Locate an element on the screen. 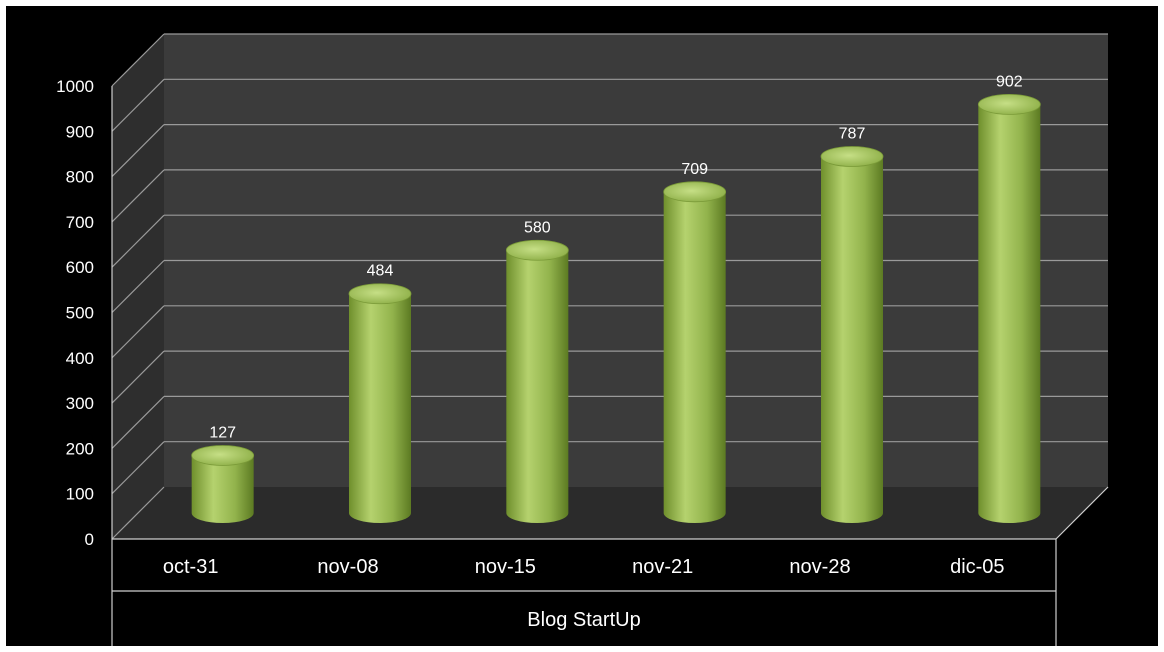 This screenshot has width=1164, height=652. x-tick-label: nov-08 is located at coordinates (347, 567).